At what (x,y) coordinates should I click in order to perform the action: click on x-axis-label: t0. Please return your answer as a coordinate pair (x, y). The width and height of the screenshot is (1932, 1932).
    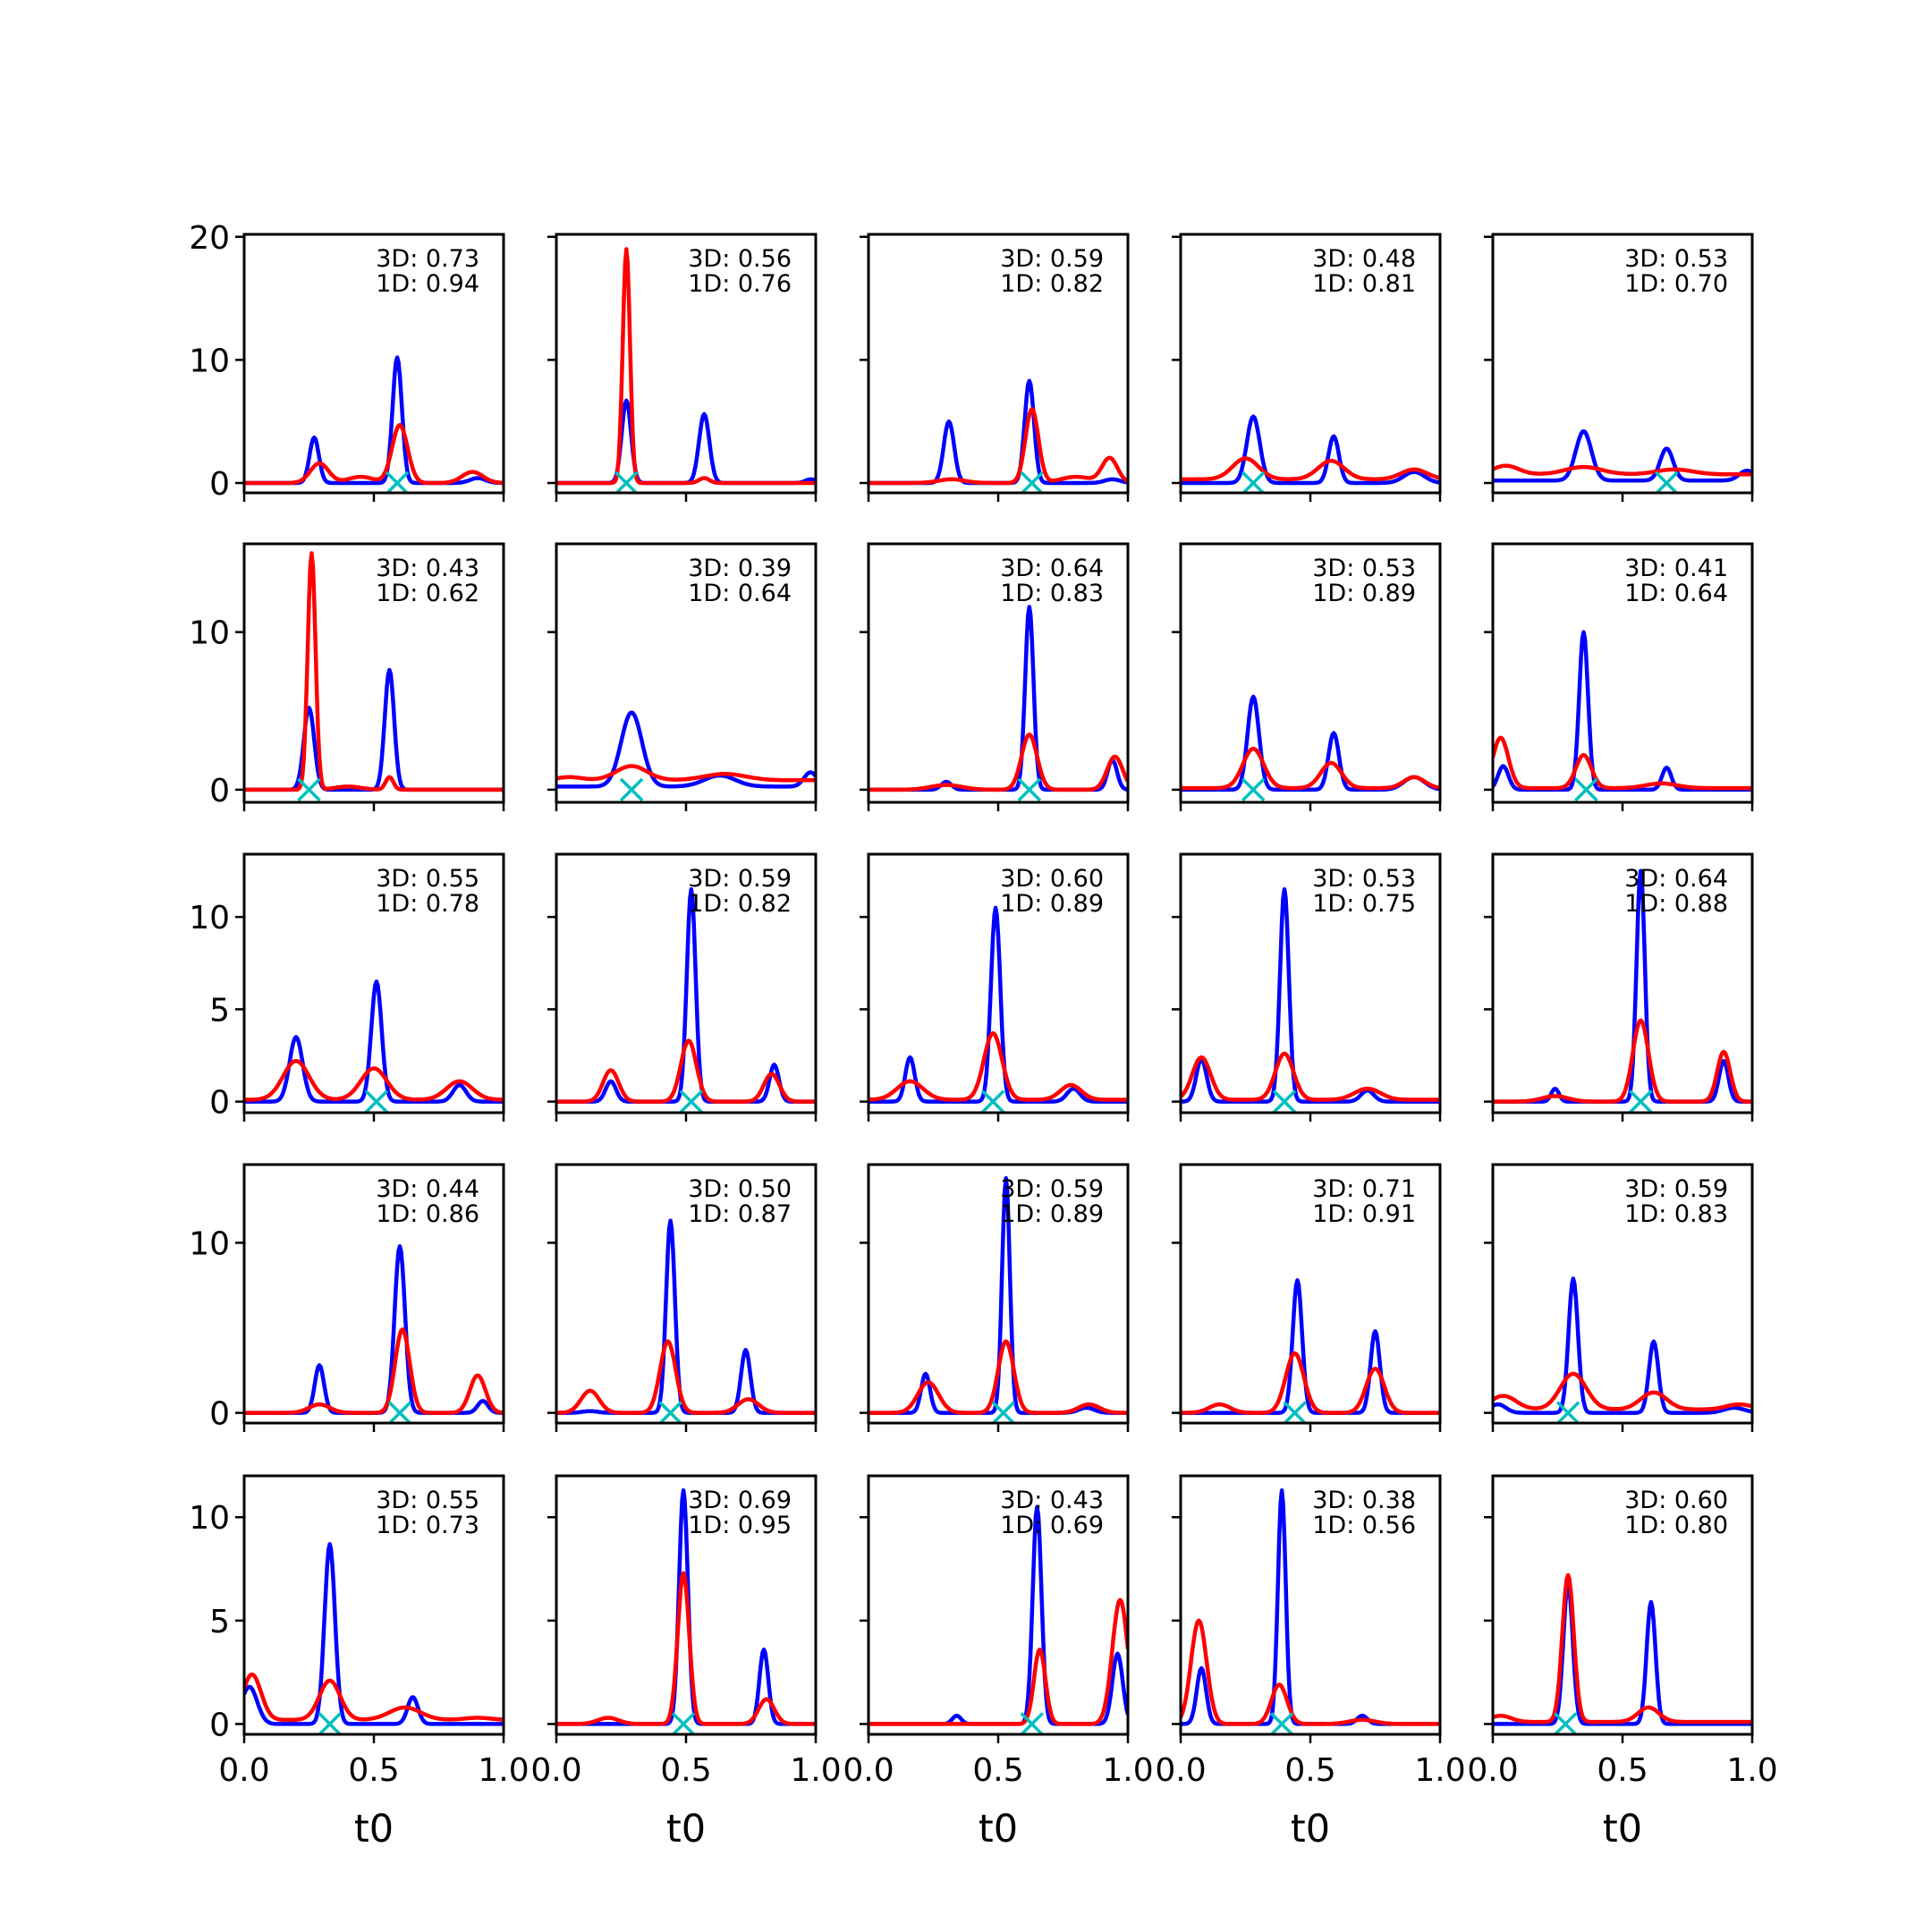
    Looking at the image, I should click on (998, 1829).